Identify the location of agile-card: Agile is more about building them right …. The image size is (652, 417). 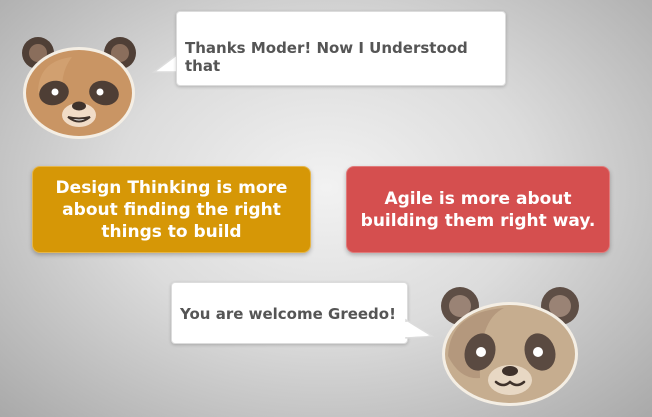
(478, 209).